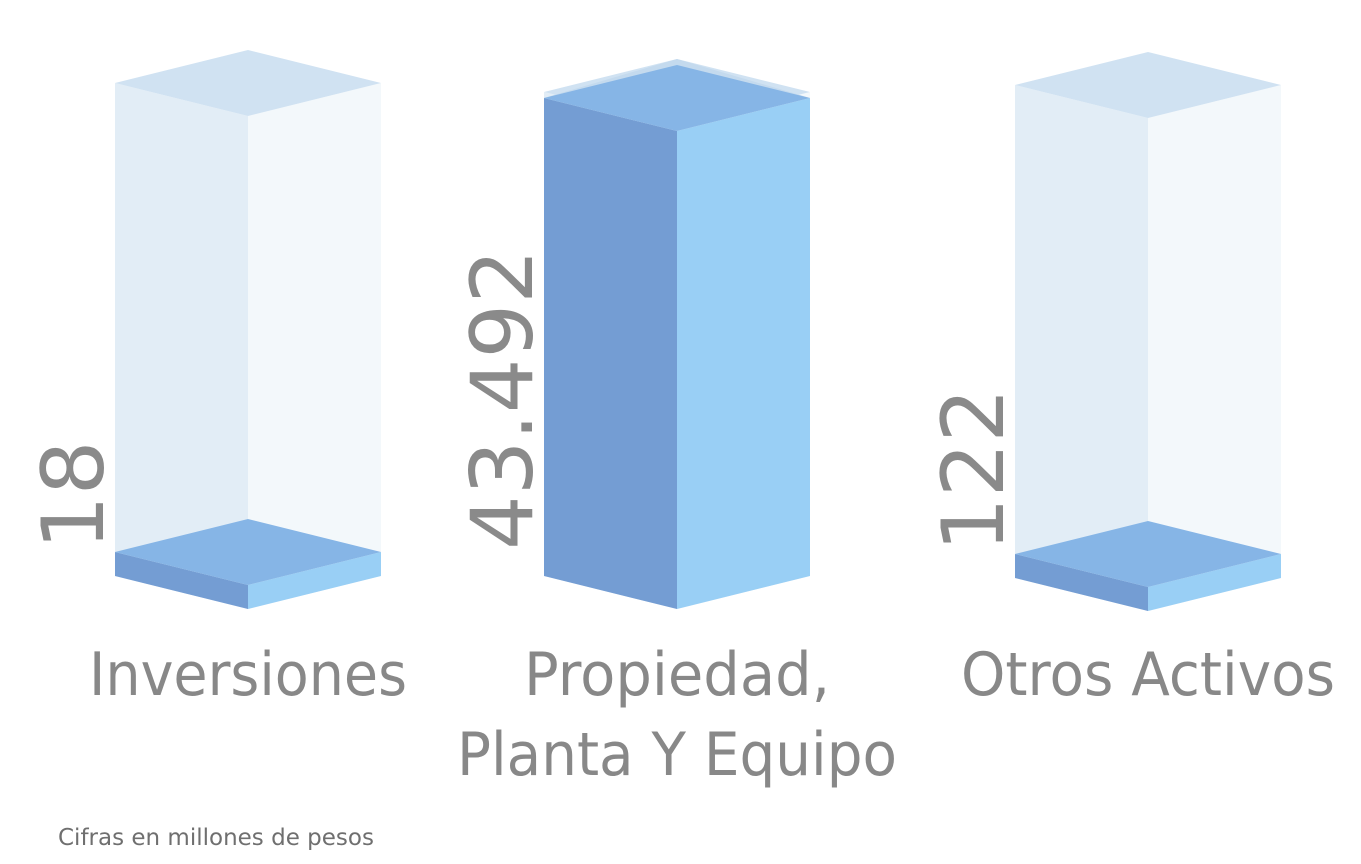 Image resolution: width=1361 pixels, height=864 pixels. What do you see at coordinates (248, 83) in the screenshot?
I see `bar-1-ghost-top-face` at bounding box center [248, 83].